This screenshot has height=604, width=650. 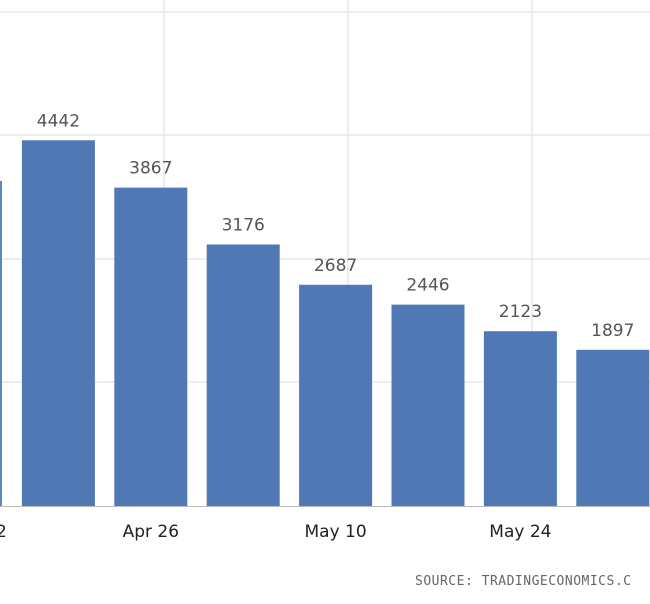 I want to click on bar-value-label: 2123, so click(x=520, y=312).